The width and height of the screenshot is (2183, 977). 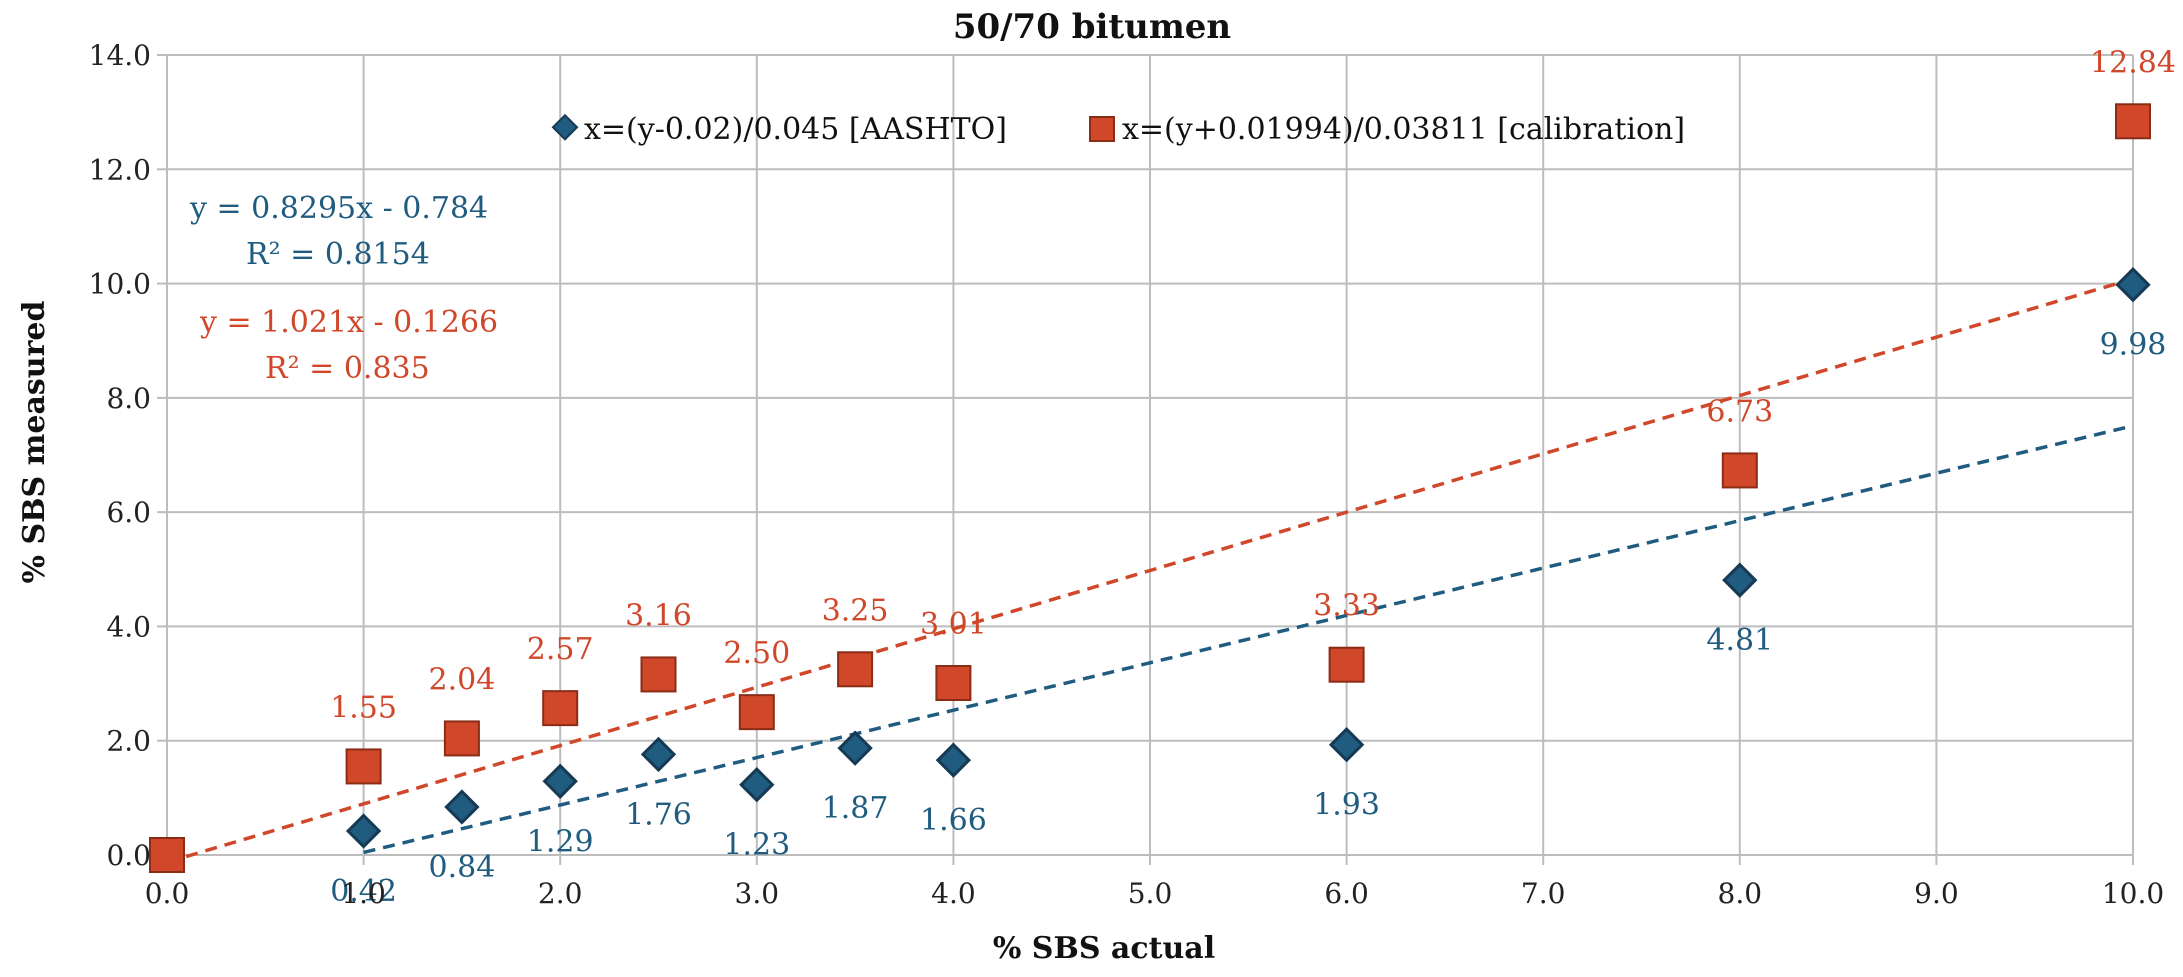 What do you see at coordinates (1346, 893) in the screenshot?
I see `x-tick-label: 6.0` at bounding box center [1346, 893].